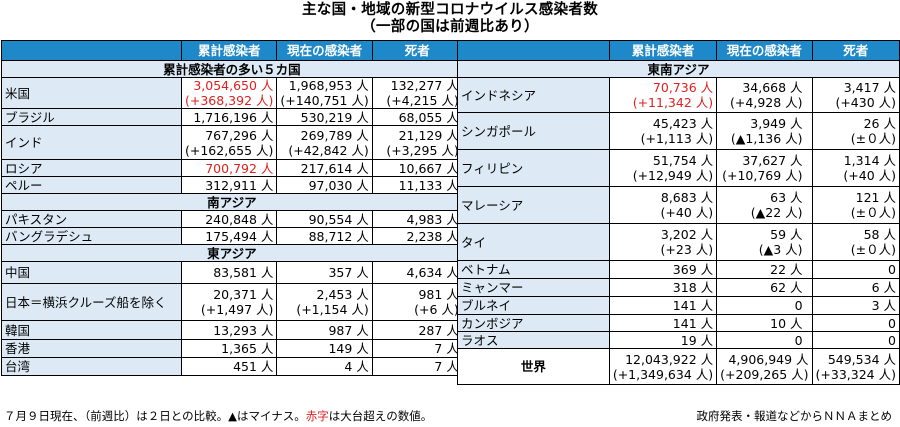 Image resolution: width=900 pixels, height=427 pixels. Describe the element at coordinates (879, 234) in the screenshot. I see `value-main: 58 人` at that location.